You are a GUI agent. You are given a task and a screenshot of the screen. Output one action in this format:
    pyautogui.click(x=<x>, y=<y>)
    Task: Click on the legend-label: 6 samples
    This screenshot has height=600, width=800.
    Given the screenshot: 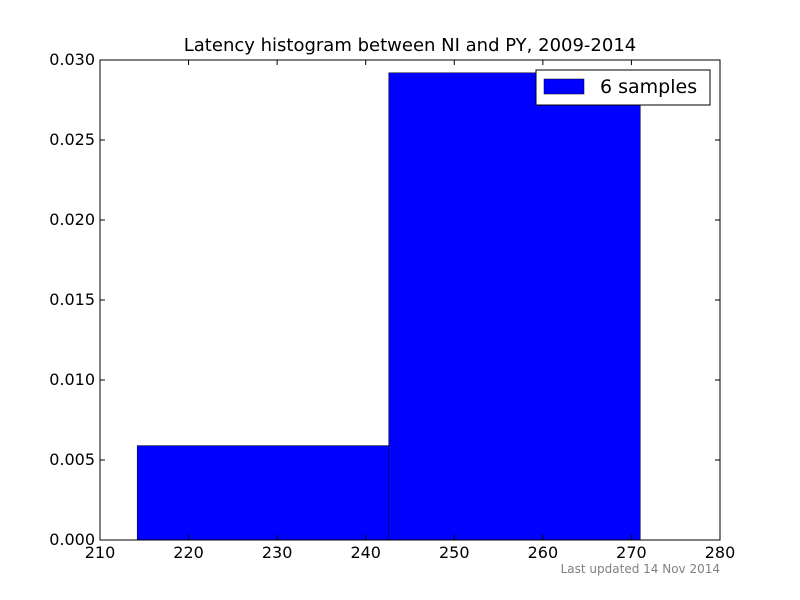 What is the action you would take?
    pyautogui.click(x=648, y=87)
    